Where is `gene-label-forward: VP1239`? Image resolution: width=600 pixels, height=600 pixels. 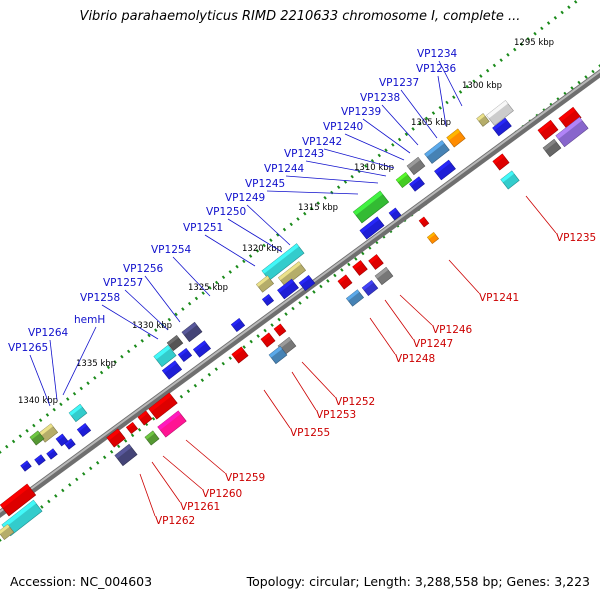
gene-label-forward: VP1239 is located at coordinates (361, 112).